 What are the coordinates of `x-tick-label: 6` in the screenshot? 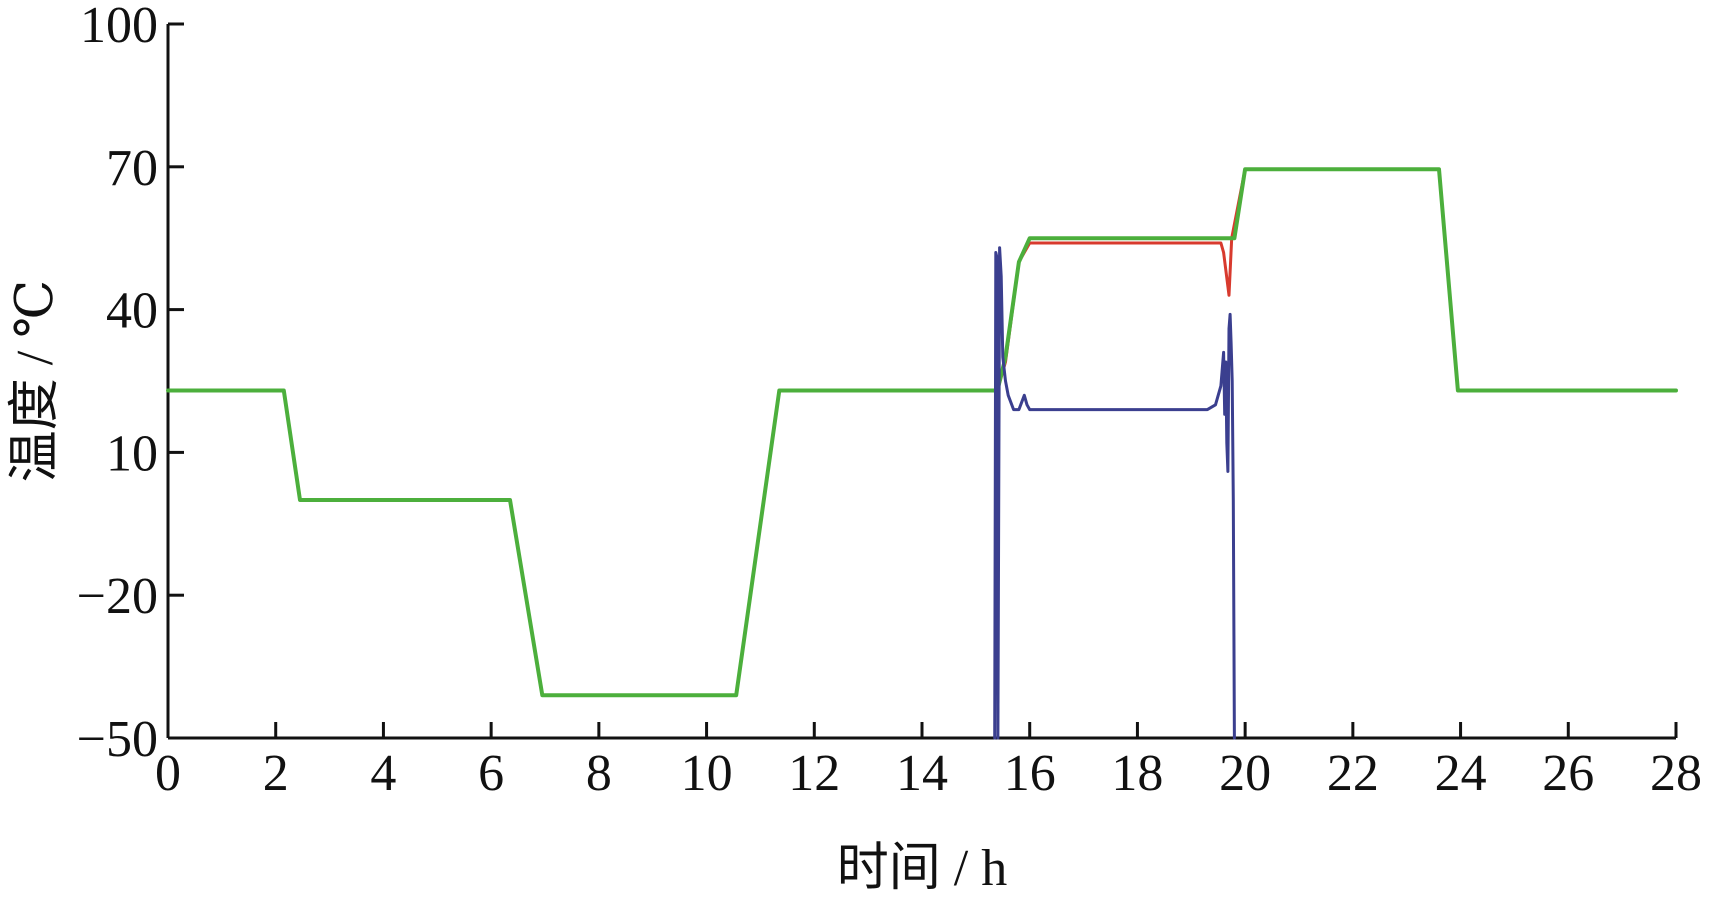 It's located at (491, 773).